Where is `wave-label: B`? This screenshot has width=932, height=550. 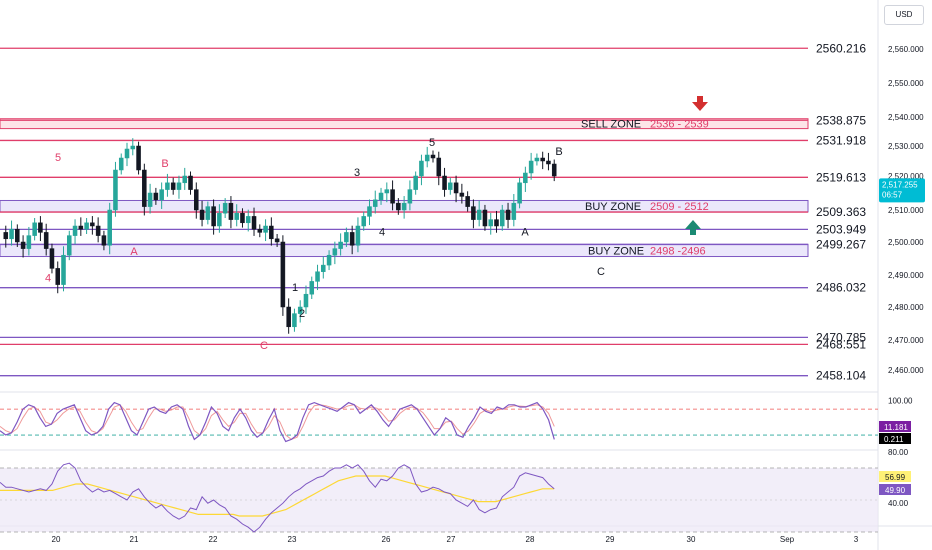 wave-label: B is located at coordinates (164, 164).